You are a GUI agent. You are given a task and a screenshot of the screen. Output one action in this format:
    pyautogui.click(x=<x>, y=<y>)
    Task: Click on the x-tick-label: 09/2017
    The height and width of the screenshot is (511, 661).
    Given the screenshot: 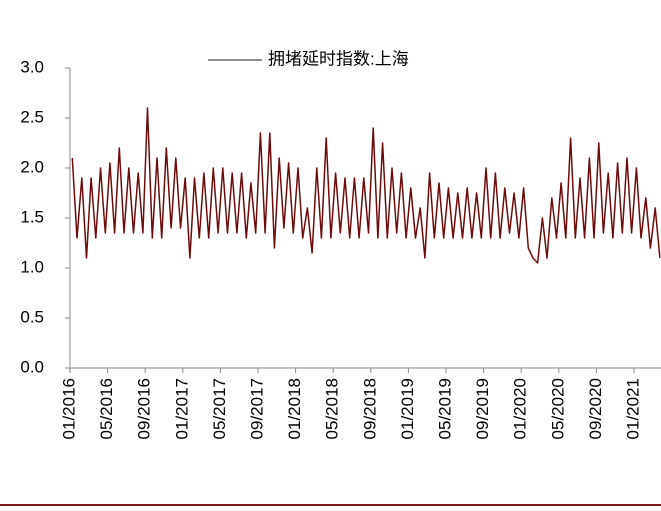 What is the action you would take?
    pyautogui.click(x=256, y=408)
    